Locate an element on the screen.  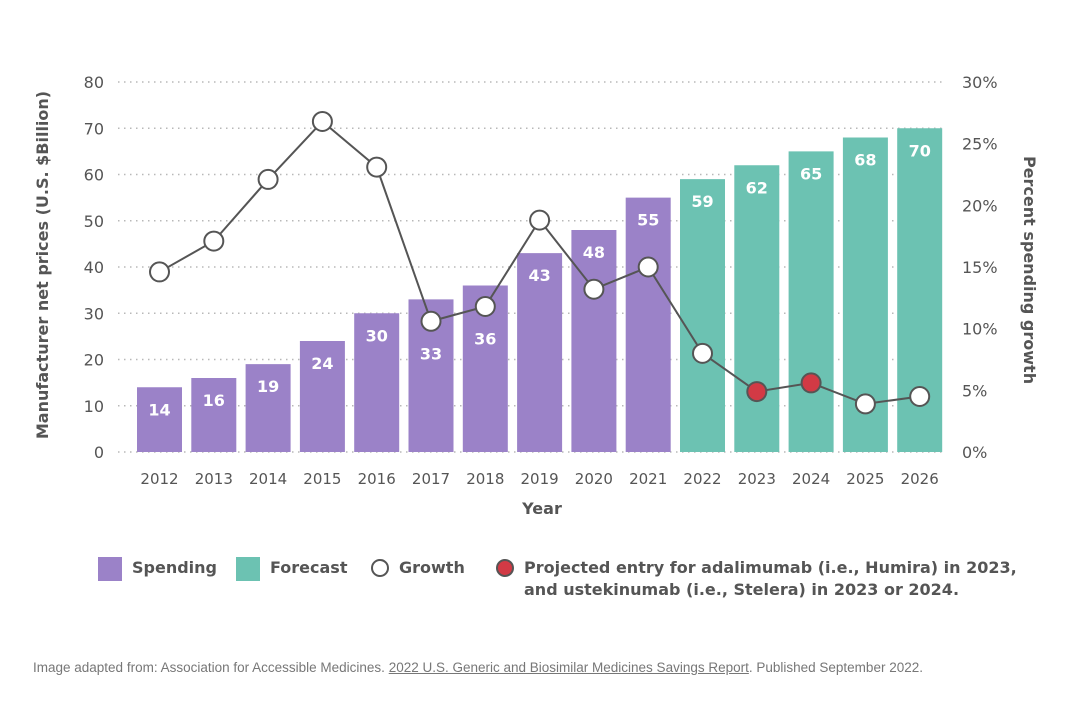
bar-value-label: 16 is located at coordinates (214, 400).